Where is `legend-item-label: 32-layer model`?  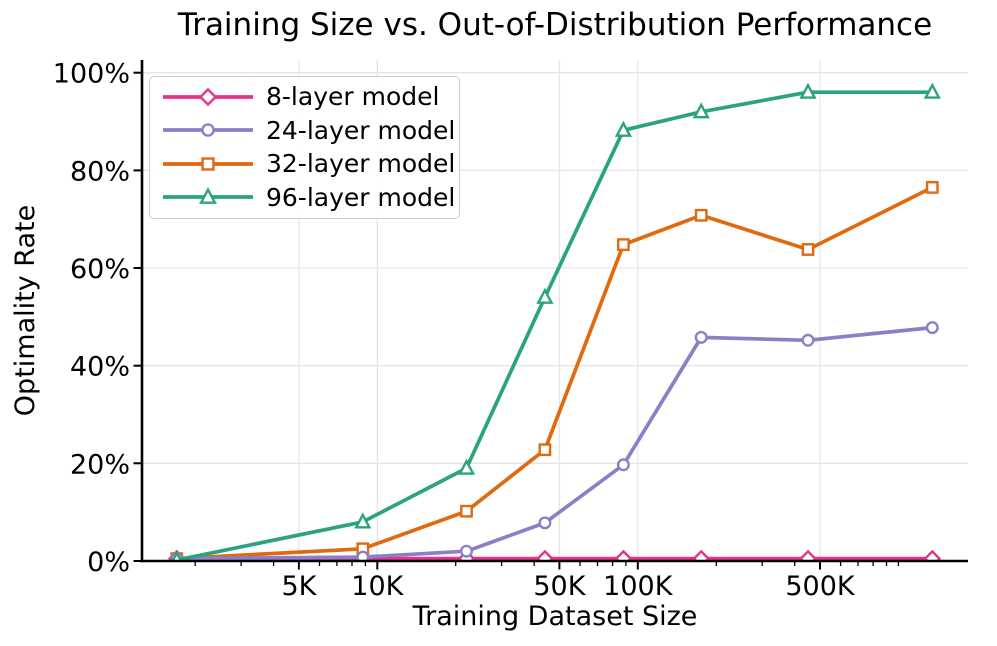
legend-item-label: 32-layer model is located at coordinates (361, 164).